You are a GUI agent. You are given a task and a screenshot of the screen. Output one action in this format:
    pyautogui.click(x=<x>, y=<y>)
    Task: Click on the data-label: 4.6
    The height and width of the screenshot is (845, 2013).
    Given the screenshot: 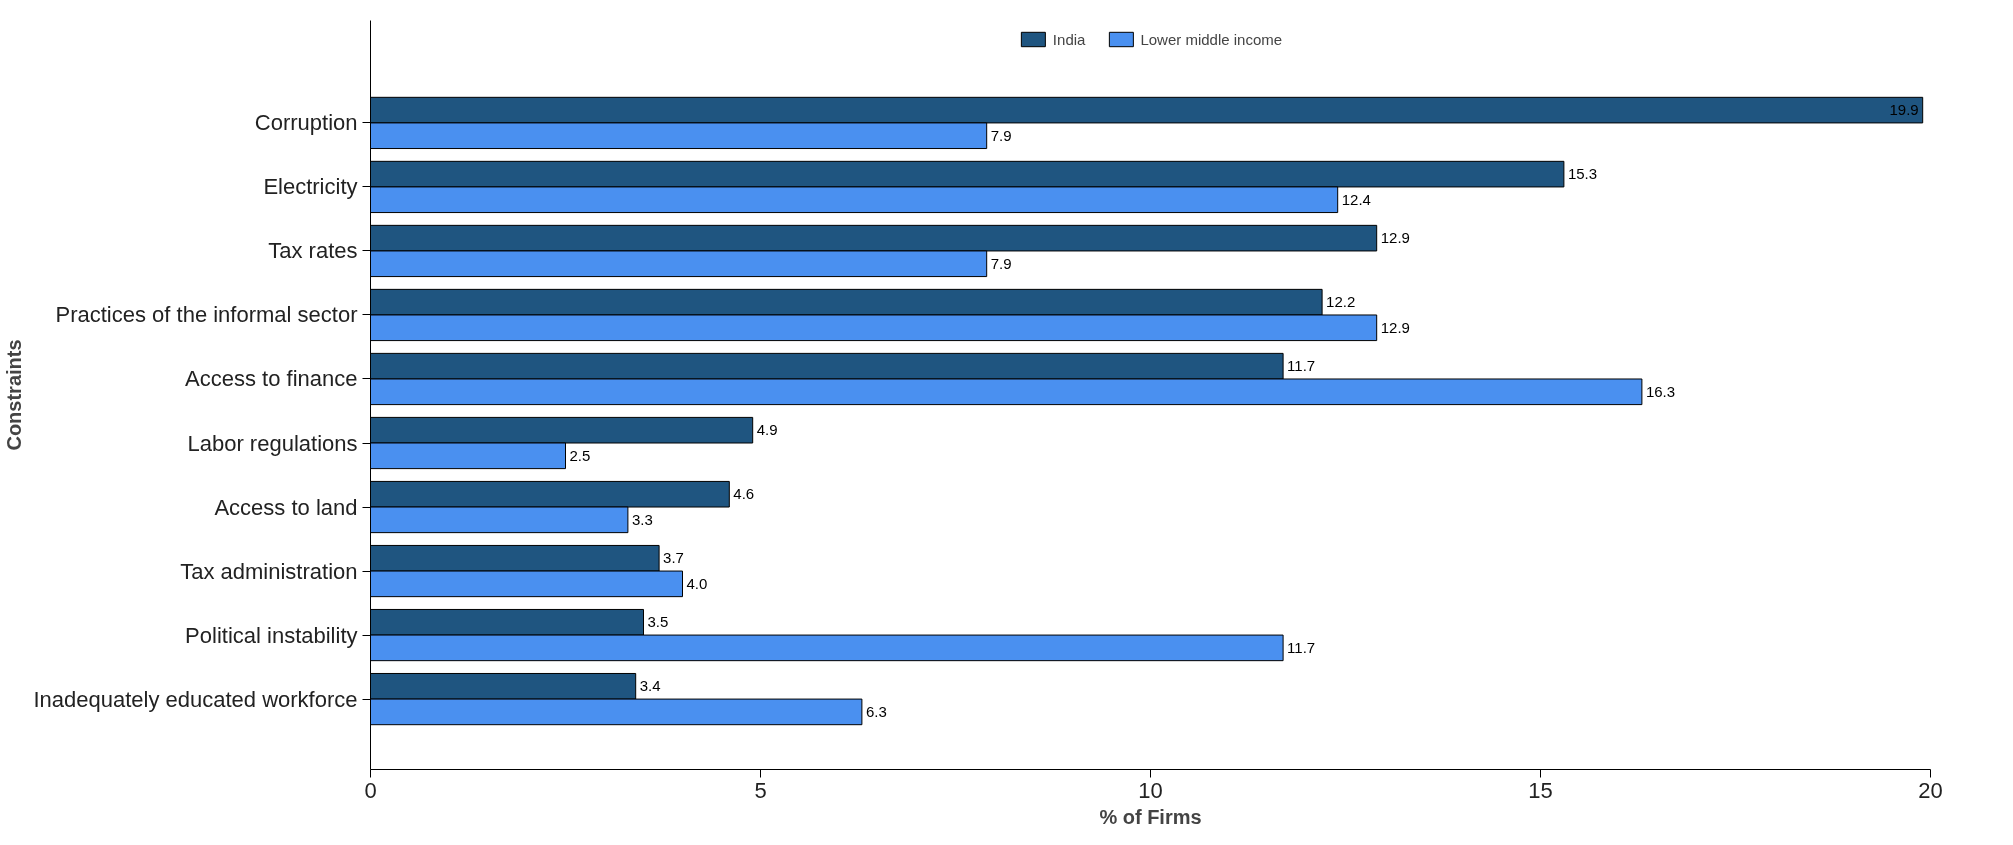 What is the action you would take?
    pyautogui.click(x=744, y=494)
    